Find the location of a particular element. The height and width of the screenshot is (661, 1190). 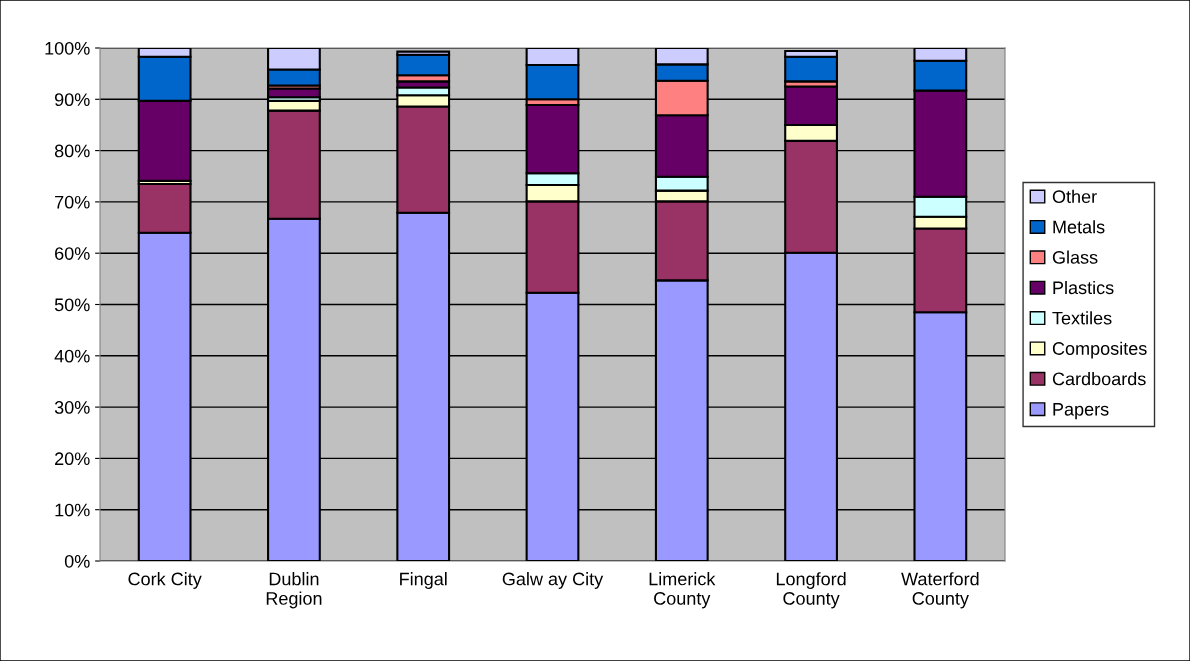

legend-label: Plastics is located at coordinates (1083, 287).